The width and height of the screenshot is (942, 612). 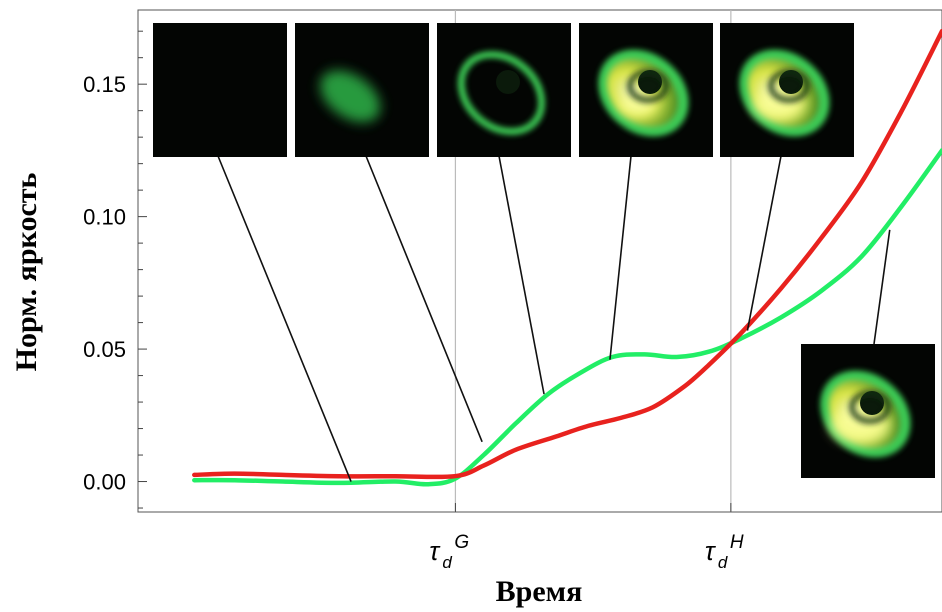 What do you see at coordinates (539, 591) in the screenshot?
I see `x-axis-title: Время` at bounding box center [539, 591].